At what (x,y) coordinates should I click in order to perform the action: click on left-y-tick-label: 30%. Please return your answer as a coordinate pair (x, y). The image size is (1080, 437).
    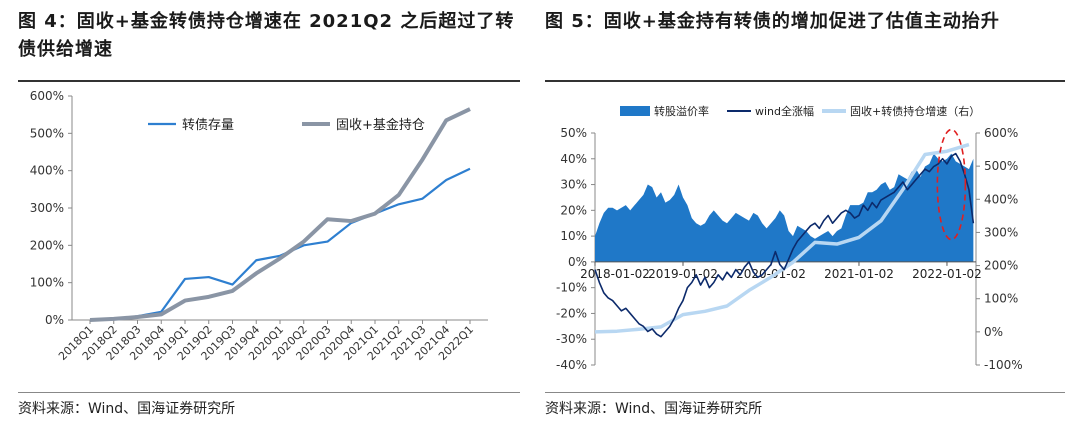
    Looking at the image, I should click on (573, 185).